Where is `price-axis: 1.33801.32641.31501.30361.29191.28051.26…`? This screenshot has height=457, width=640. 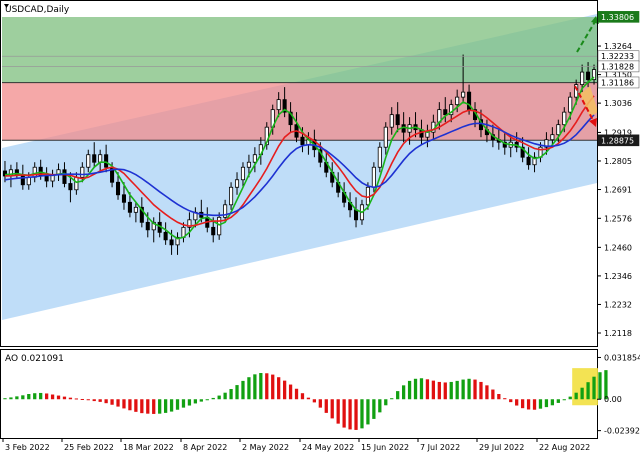 price-axis: 1.33801.32641.31501.30361.29191.28051.26… is located at coordinates (618, 174).